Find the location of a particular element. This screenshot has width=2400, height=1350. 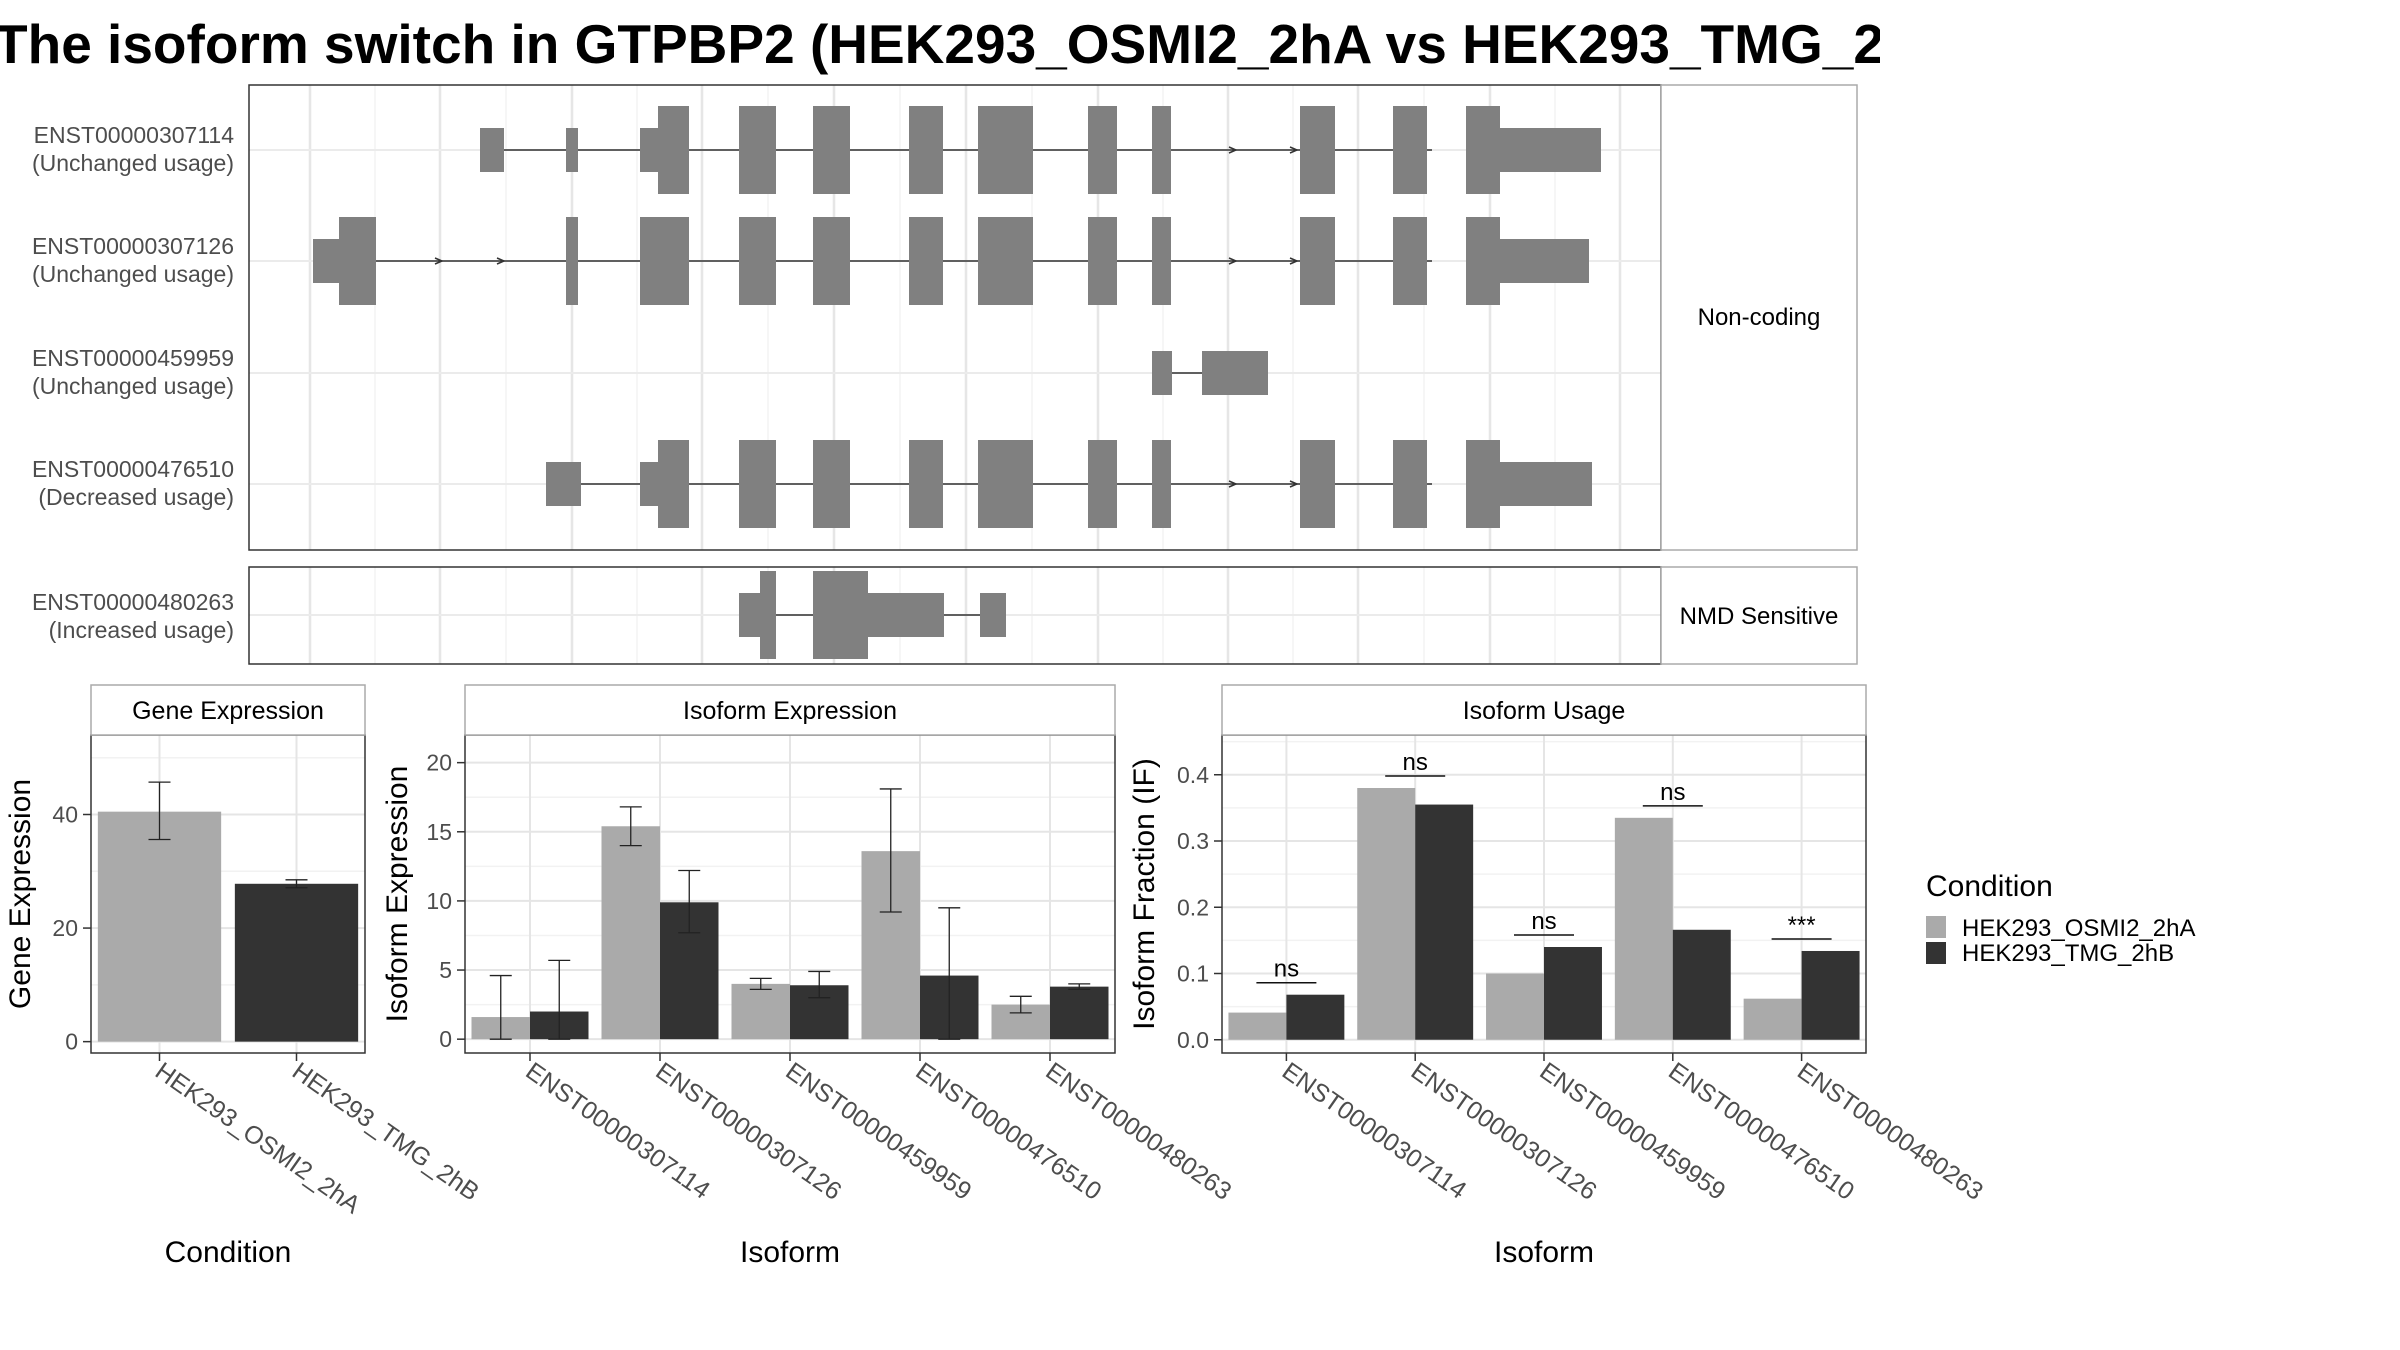

y-axis-title: Isoform Expression is located at coordinates (397, 894).